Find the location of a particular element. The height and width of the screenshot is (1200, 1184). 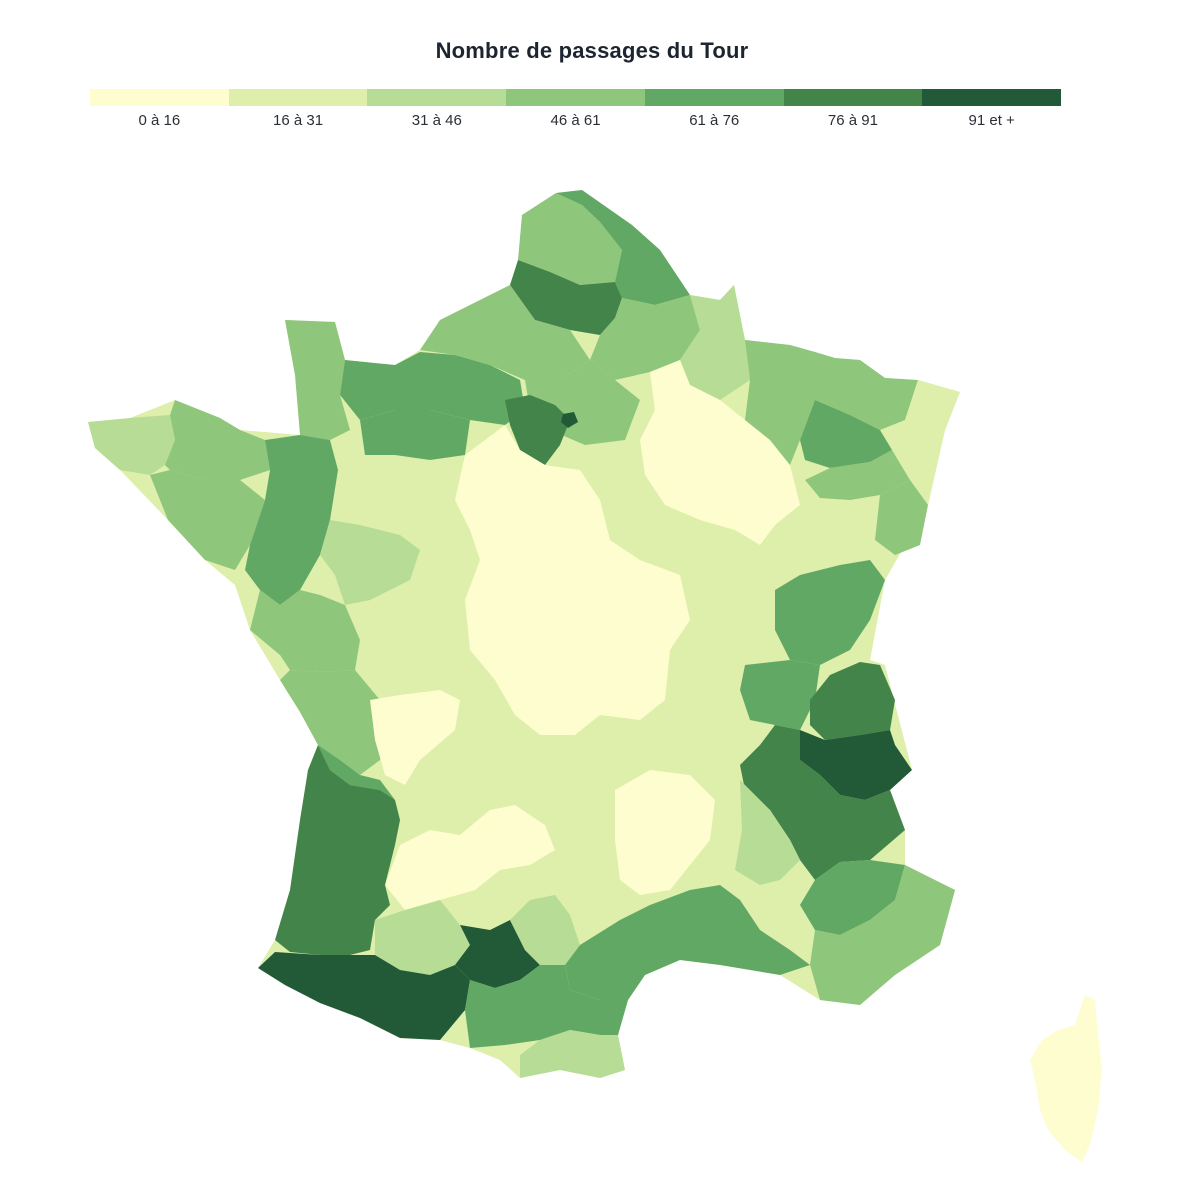

legend-label-5: 61 à 76 is located at coordinates (714, 120).